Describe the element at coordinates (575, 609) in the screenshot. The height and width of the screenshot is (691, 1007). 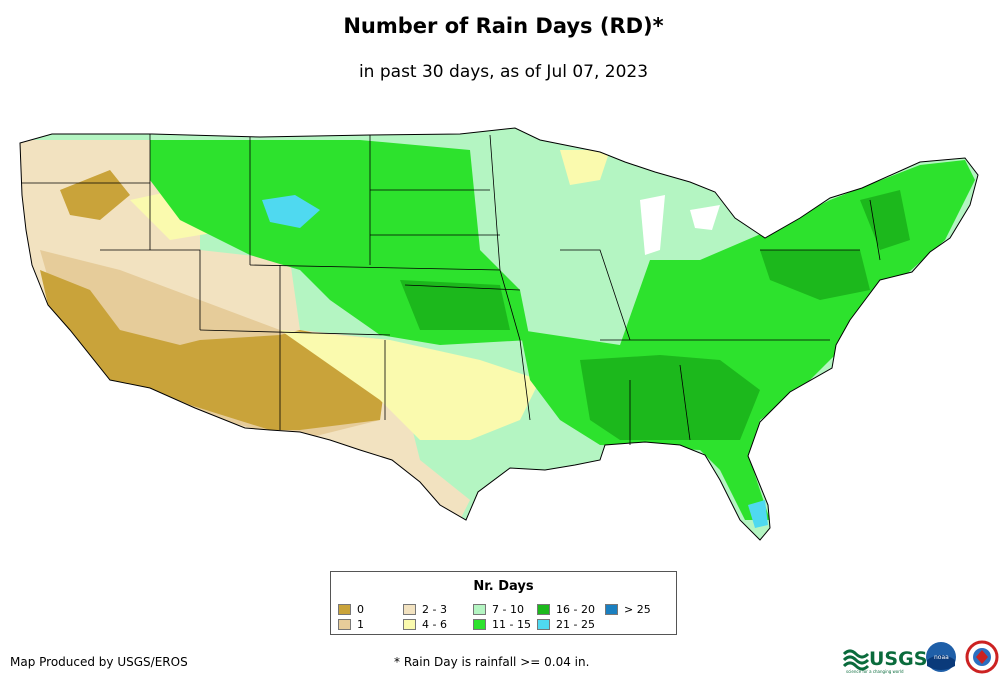
I see `legend-label: 16 - 20` at that location.